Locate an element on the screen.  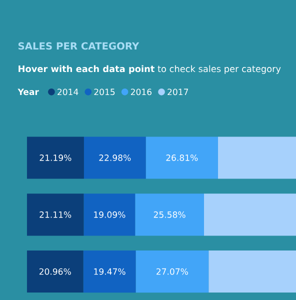
data-label: 19.47% is located at coordinates (110, 271).